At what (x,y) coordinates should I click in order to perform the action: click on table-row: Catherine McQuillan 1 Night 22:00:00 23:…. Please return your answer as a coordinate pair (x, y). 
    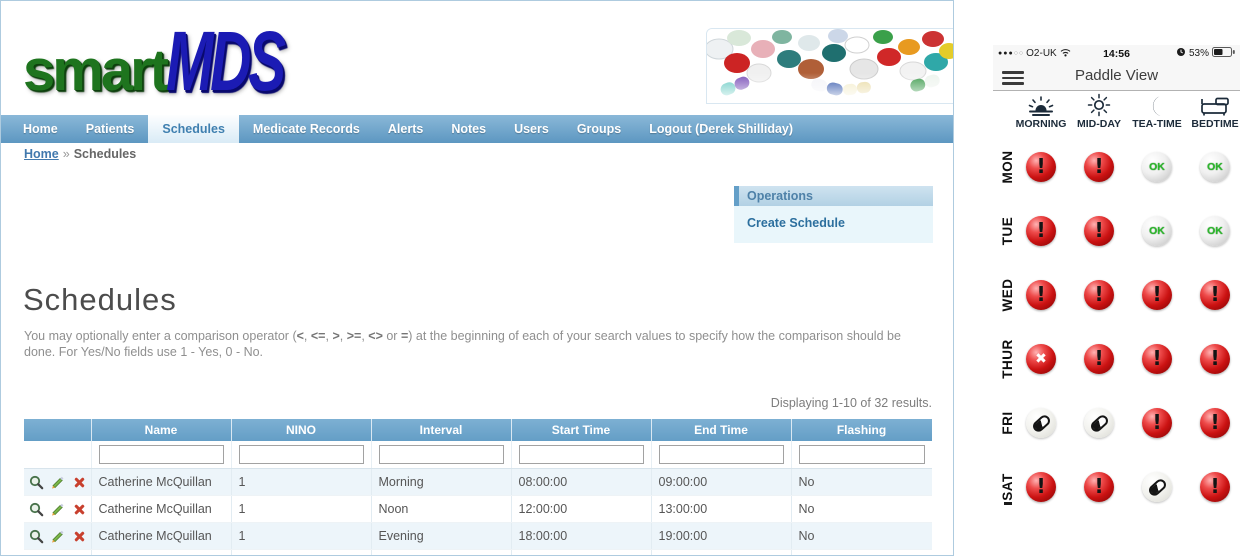
    Looking at the image, I should click on (478, 552).